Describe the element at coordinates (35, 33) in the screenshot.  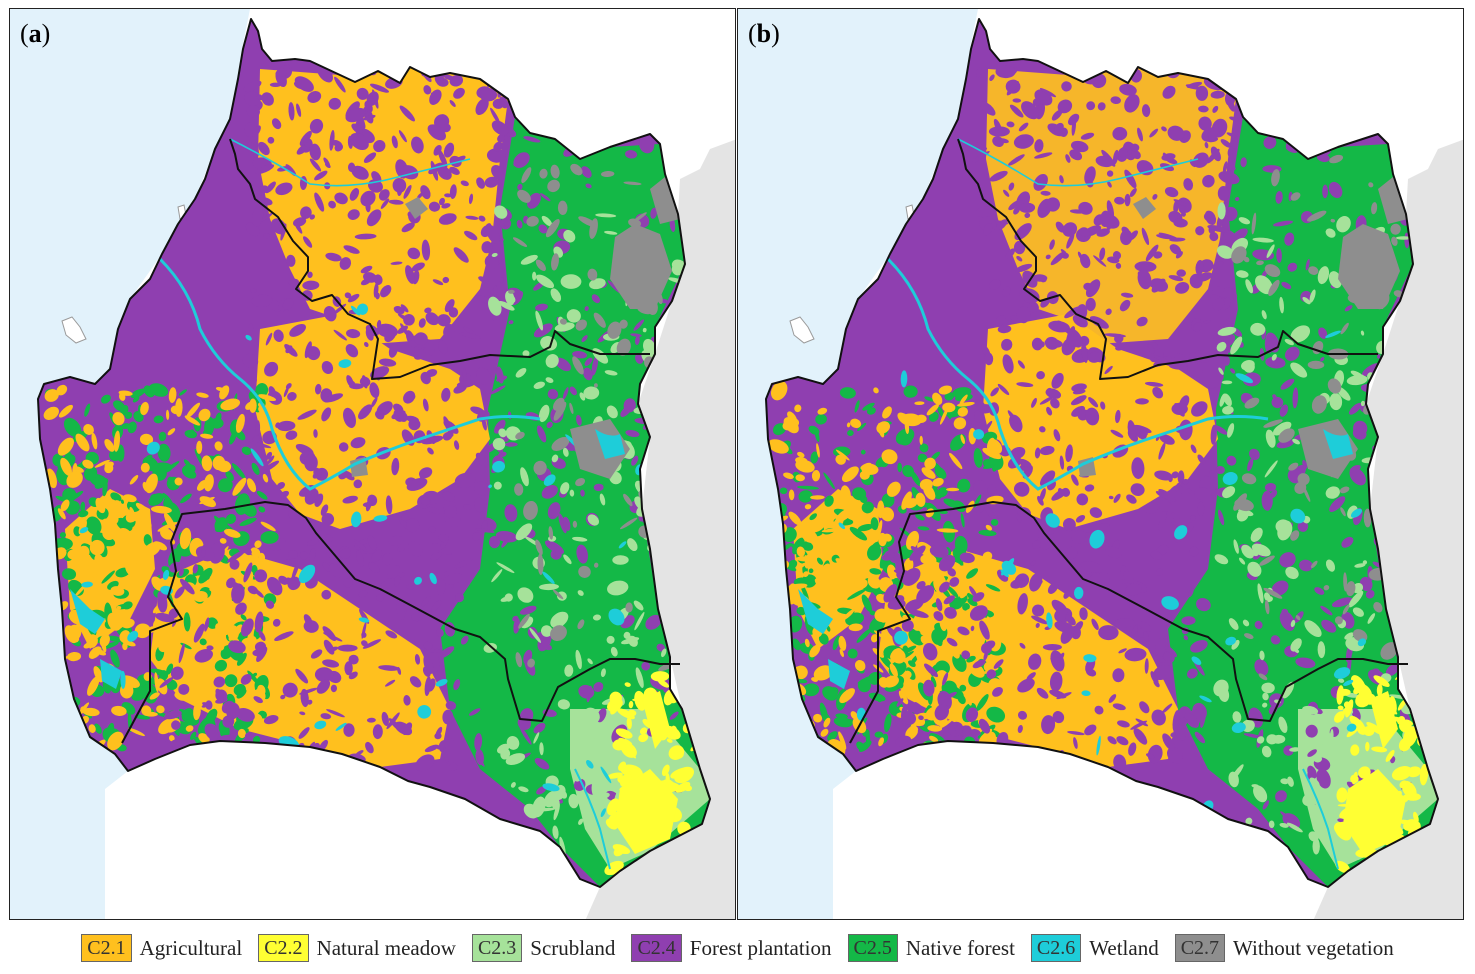
I see `panel-label-a: (a)` at that location.